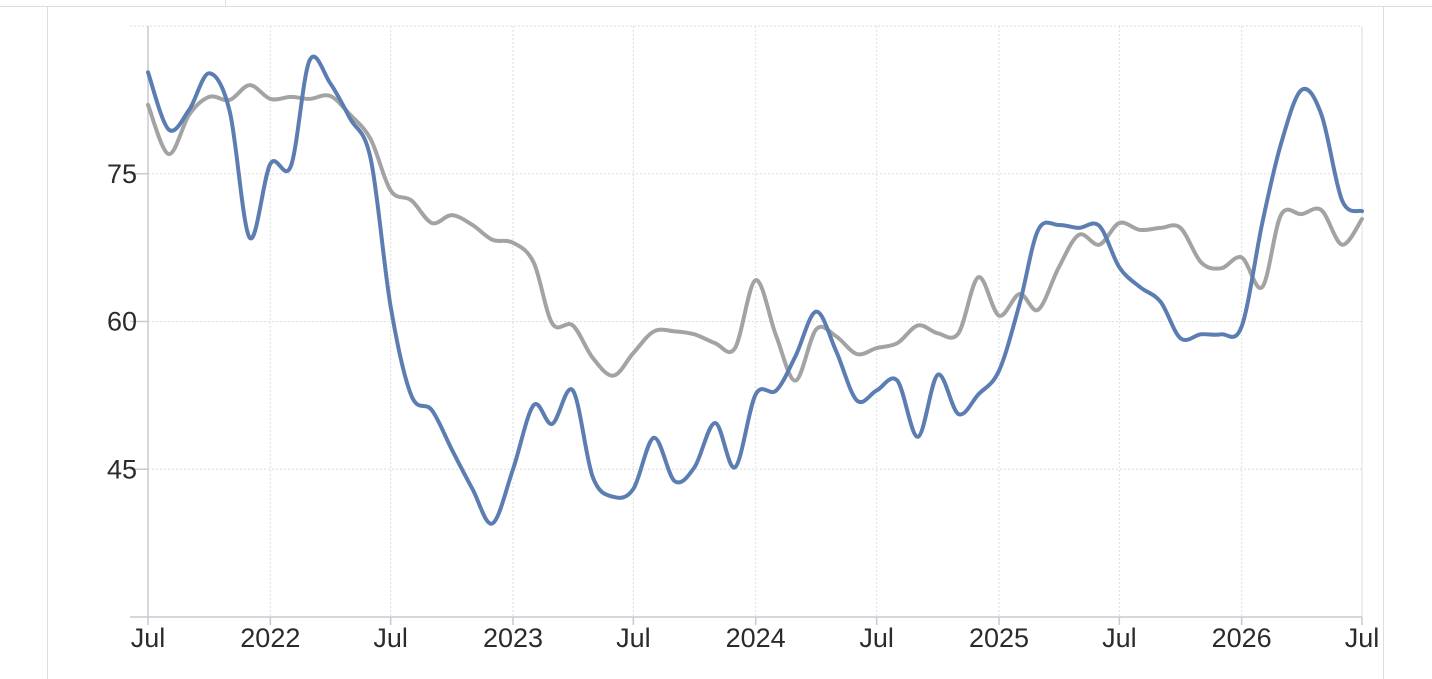 The image size is (1432, 679). What do you see at coordinates (122, 469) in the screenshot?
I see `y-tick-label: 45` at bounding box center [122, 469].